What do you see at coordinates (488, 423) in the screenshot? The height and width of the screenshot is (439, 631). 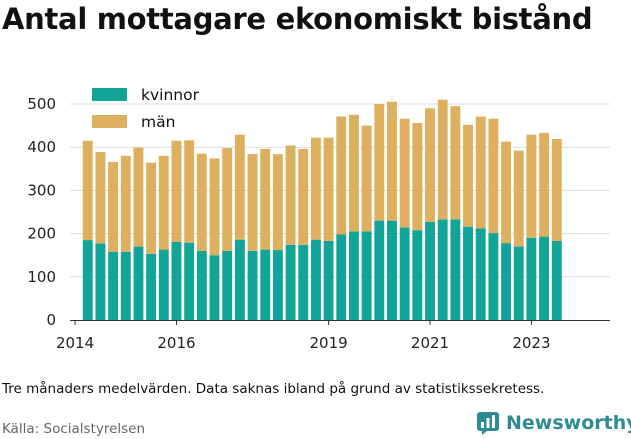 I see `newsworthy-chart-logo-icon` at bounding box center [488, 423].